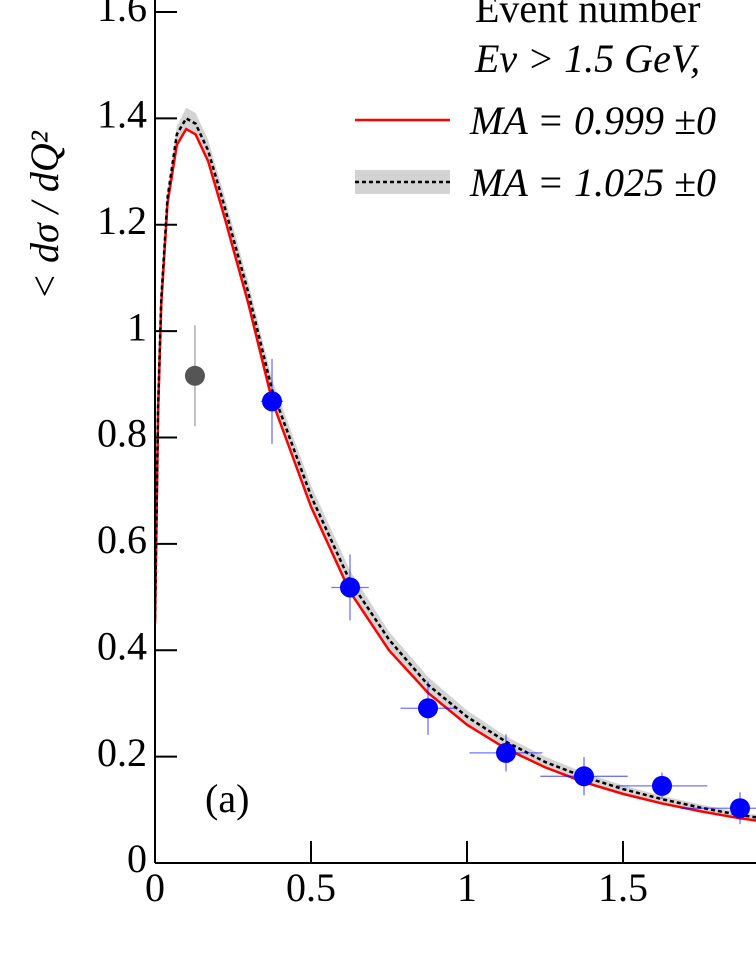  I want to click on annotation: Event number, so click(588, 15).